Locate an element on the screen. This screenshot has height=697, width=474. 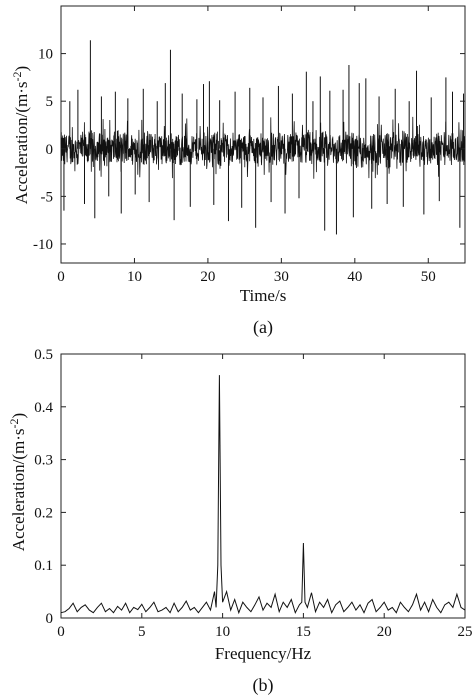
panel-a-caption: (a) is located at coordinates (263, 327).